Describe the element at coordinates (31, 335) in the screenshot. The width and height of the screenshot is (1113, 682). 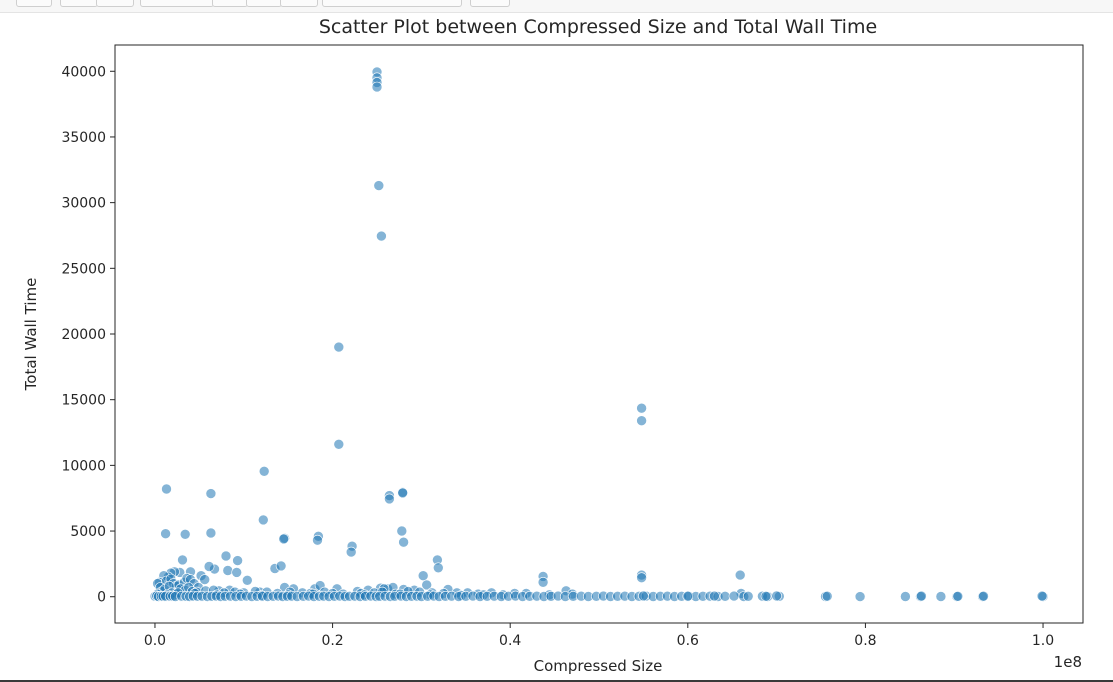
I see `y-axis-label: Total Wall Time` at that location.